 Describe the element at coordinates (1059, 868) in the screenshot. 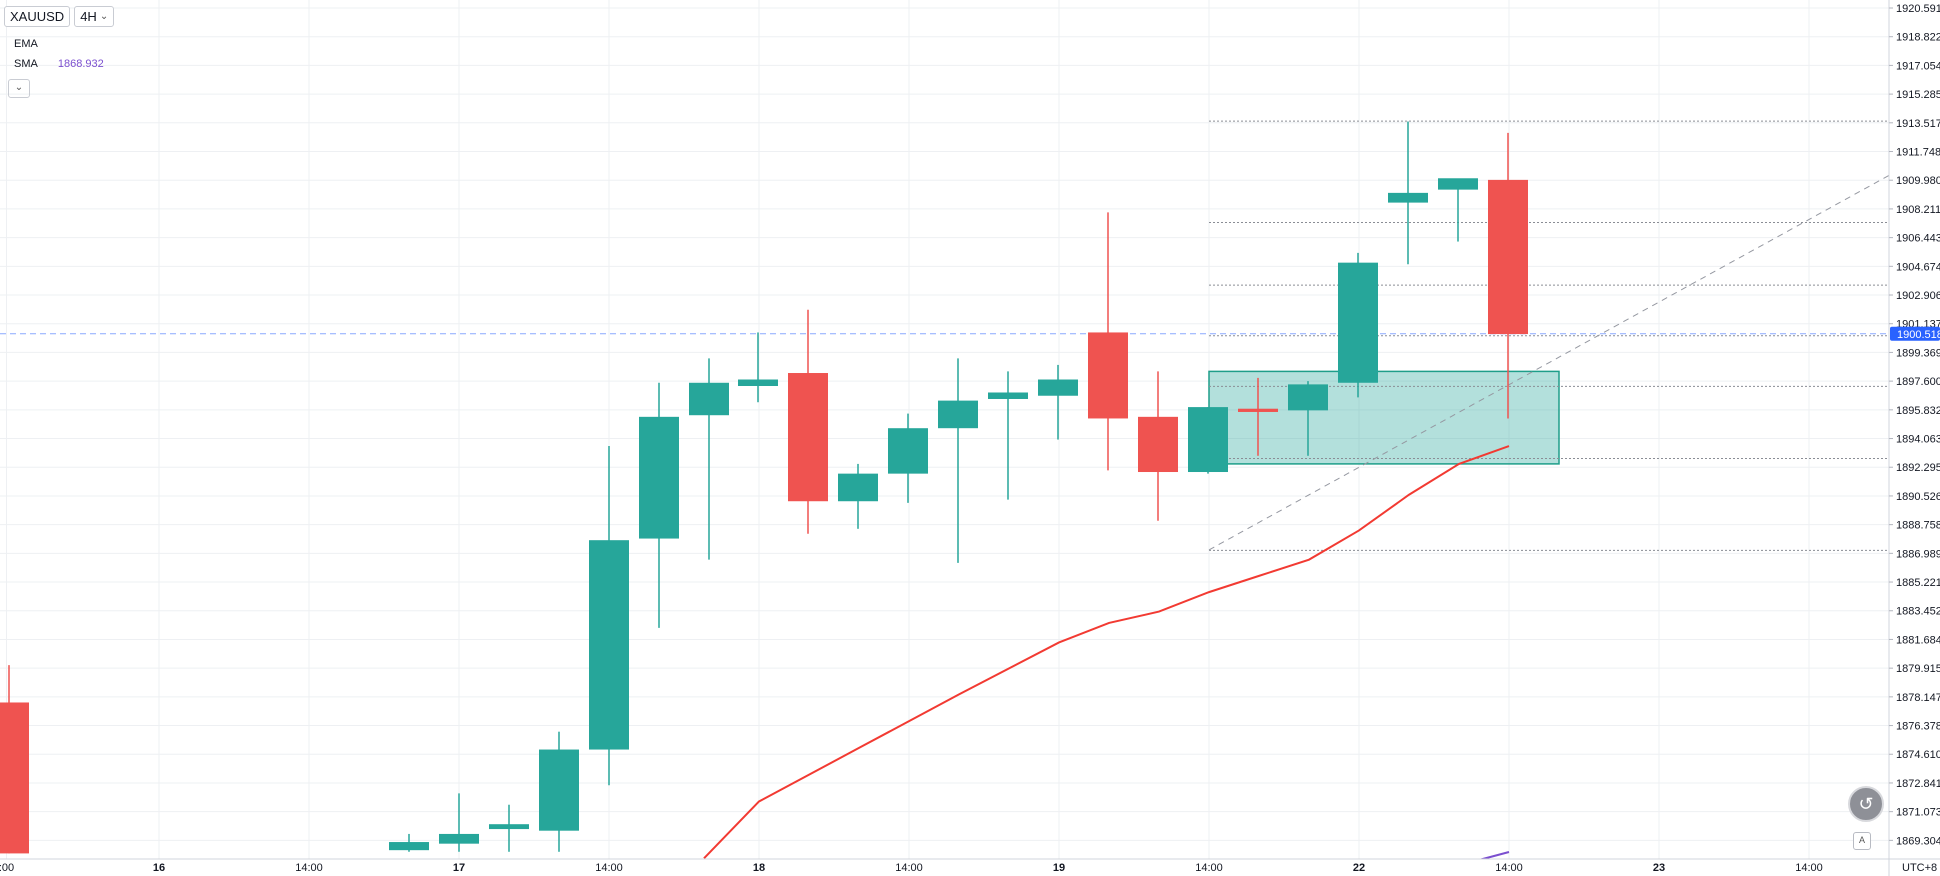

I see `x-tick-label: 19` at that location.